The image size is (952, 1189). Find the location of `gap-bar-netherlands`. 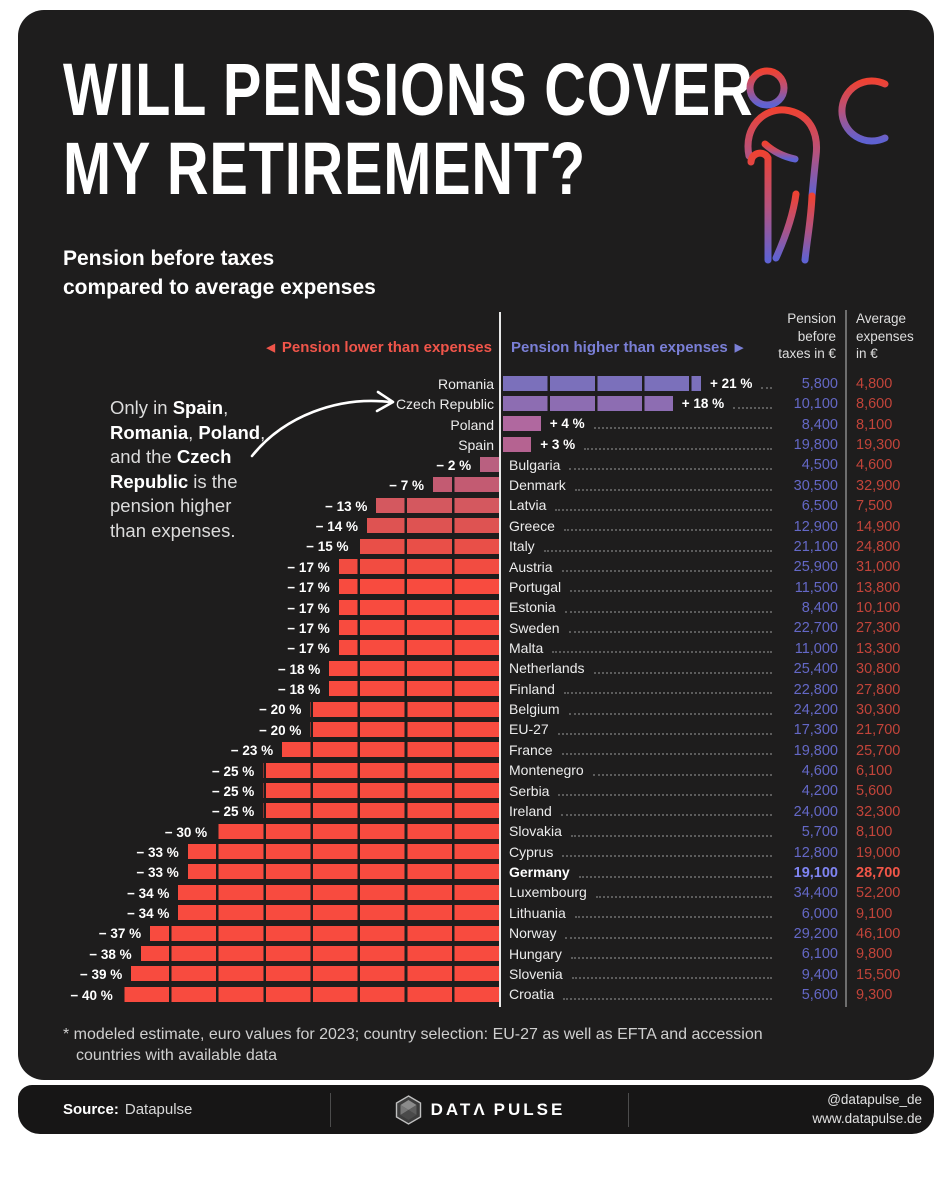

gap-bar-netherlands is located at coordinates (414, 668).